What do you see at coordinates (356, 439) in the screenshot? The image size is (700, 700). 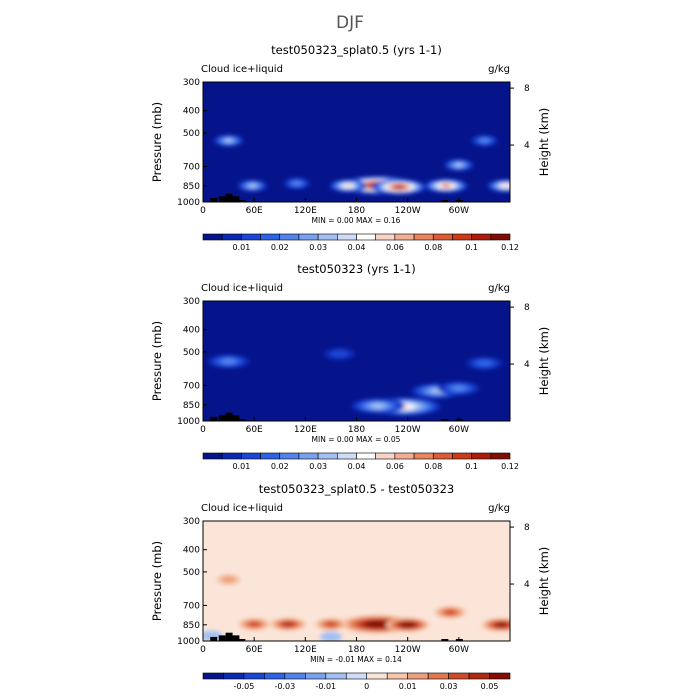 I see `min-max-text: MIN = 0.00 MAX = 0.05` at bounding box center [356, 439].